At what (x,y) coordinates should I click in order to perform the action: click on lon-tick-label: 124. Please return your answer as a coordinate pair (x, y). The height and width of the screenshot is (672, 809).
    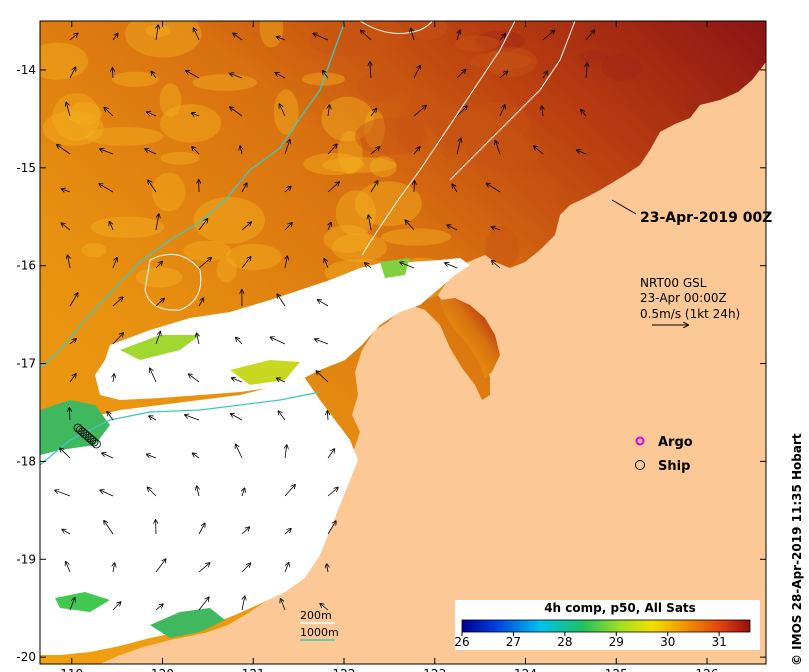
    Looking at the image, I should click on (525, 669).